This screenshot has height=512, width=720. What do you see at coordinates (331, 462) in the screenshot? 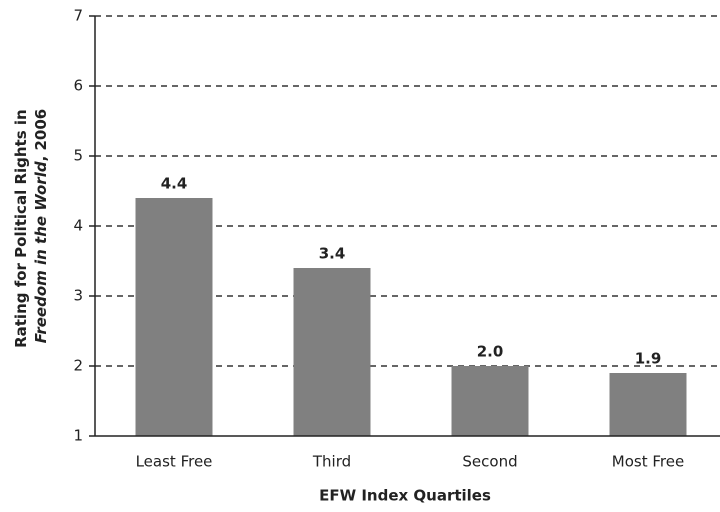
I see `x-tick-label: Third` at bounding box center [331, 462].